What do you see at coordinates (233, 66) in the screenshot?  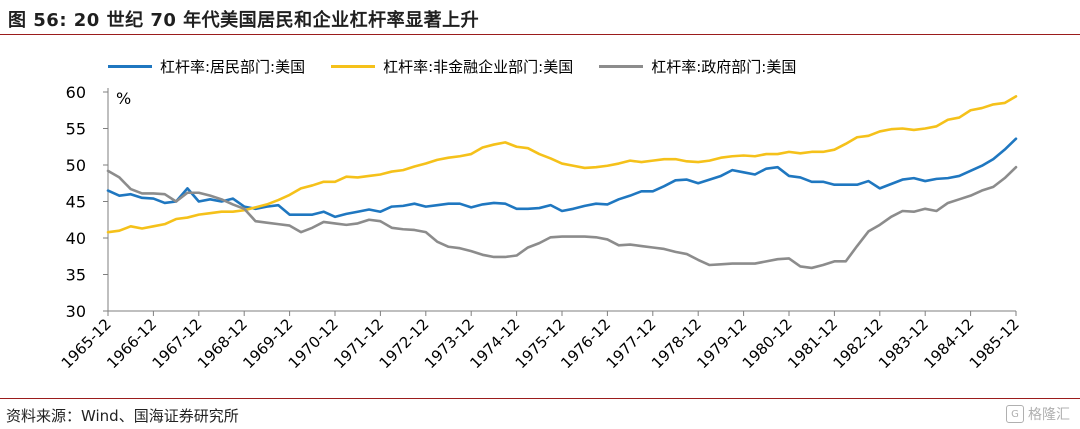 I see `legend-label-household: 杠杆率:居民部门:美国` at bounding box center [233, 66].